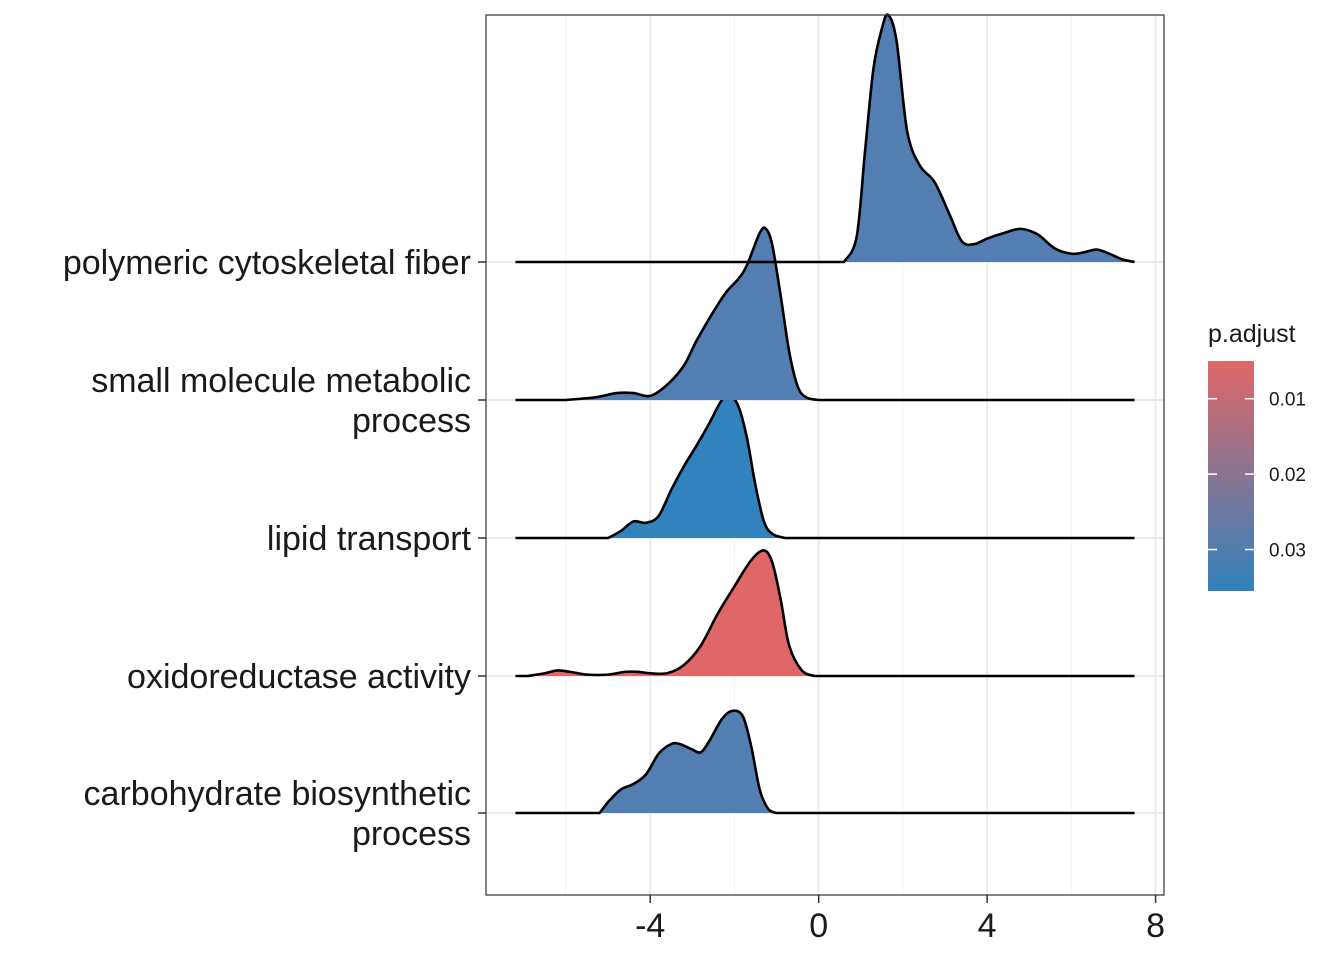 The image size is (1344, 960). Describe the element at coordinates (1155, 926) in the screenshot. I see `x-tick-label: 8` at that location.